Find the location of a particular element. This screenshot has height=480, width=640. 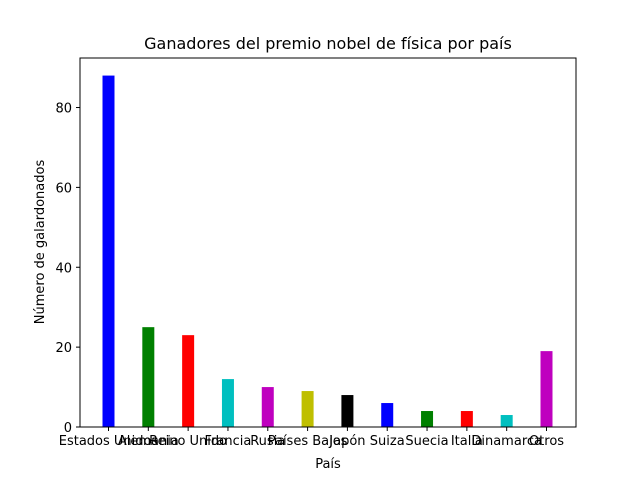

y-axis: 0 20 40 60 80 is located at coordinates (67, 269).